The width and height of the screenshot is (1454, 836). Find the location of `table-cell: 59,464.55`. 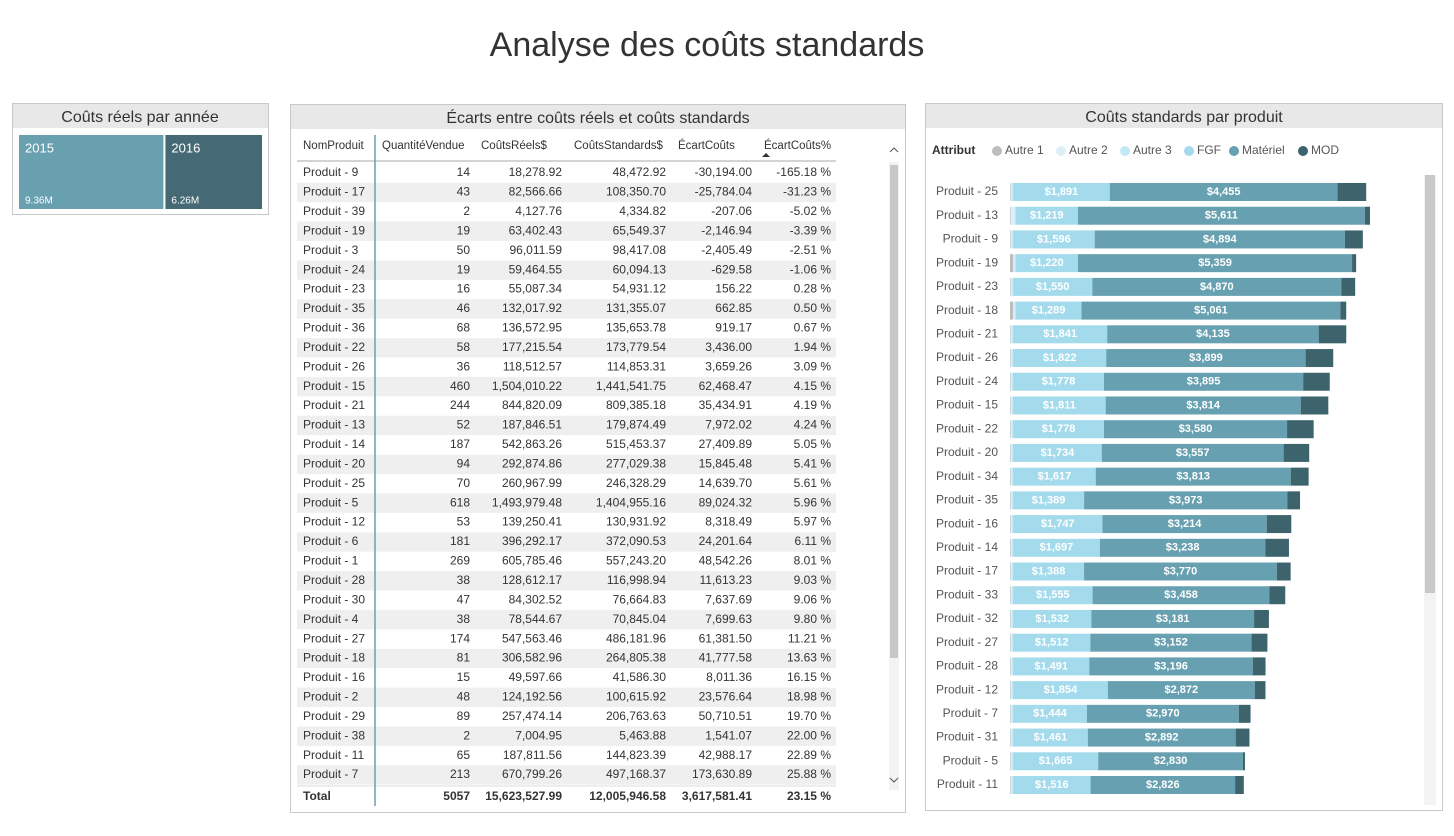

table-cell: 59,464.55 is located at coordinates (536, 269).